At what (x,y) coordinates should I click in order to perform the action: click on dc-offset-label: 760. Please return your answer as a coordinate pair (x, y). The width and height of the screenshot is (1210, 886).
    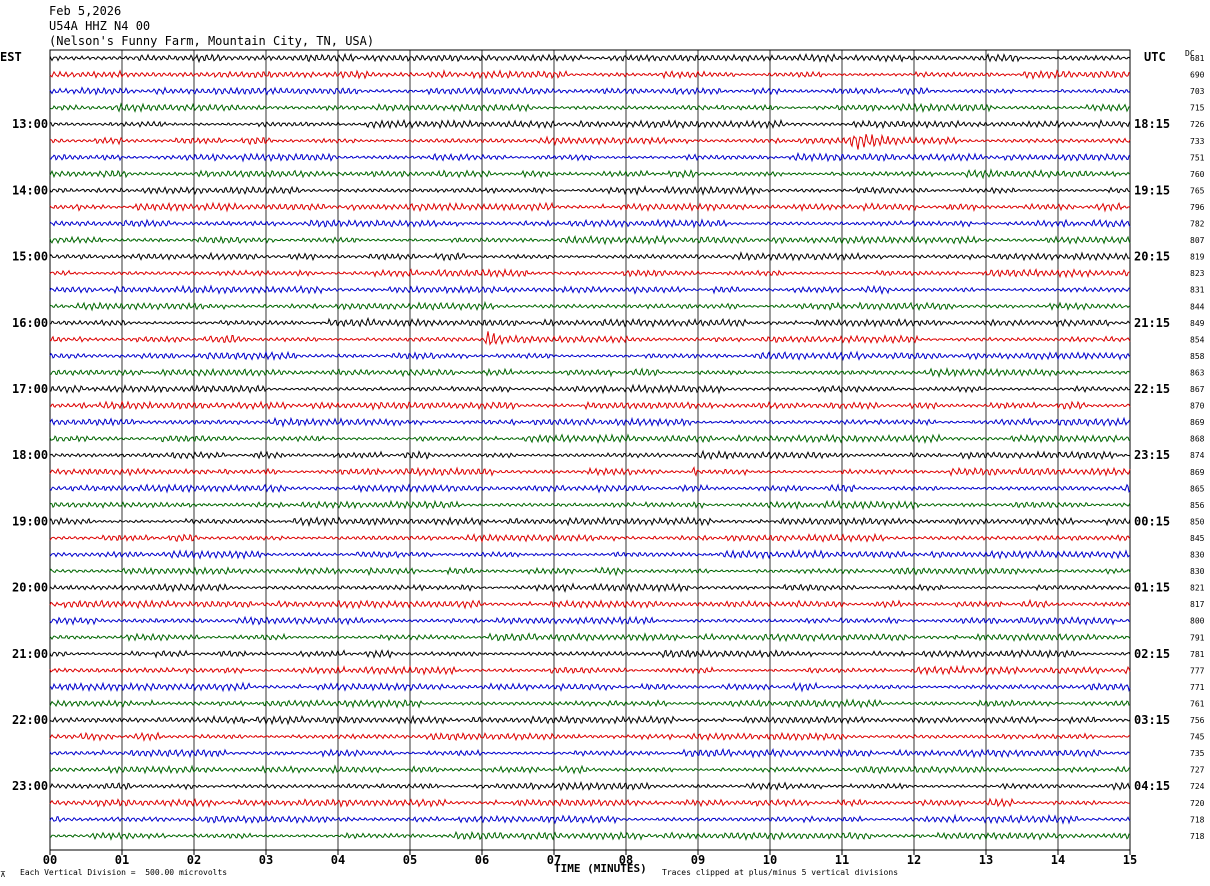
    Looking at the image, I should click on (1197, 174).